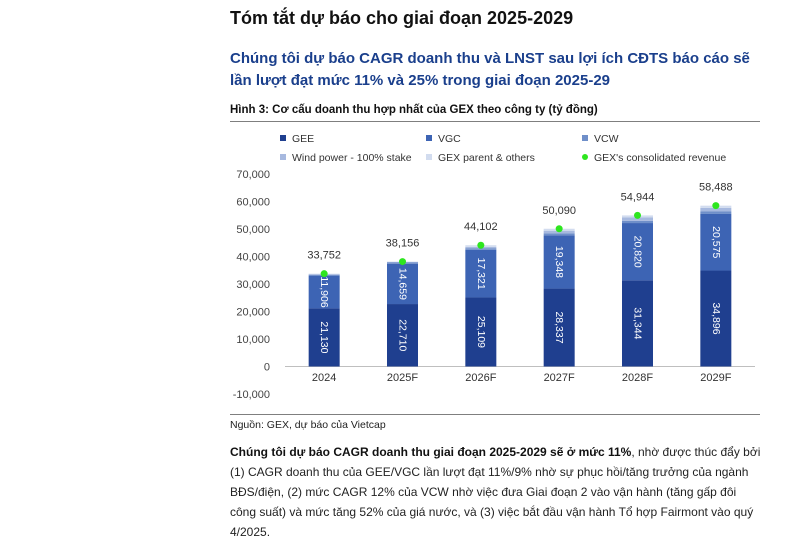 This screenshot has height=542, width=792. I want to click on bar-vcw-2029f, so click(715, 212).